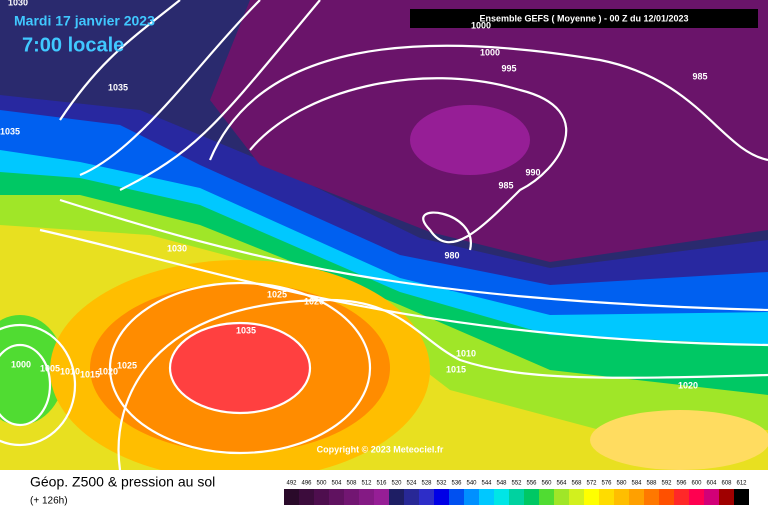 The image size is (768, 512). I want to click on colorbar-label: 608, so click(726, 484).